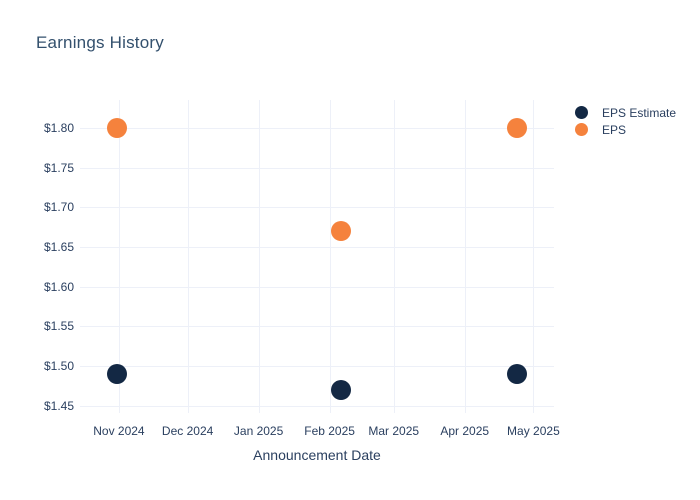  I want to click on y-tick-label: $1.60, so click(58, 286).